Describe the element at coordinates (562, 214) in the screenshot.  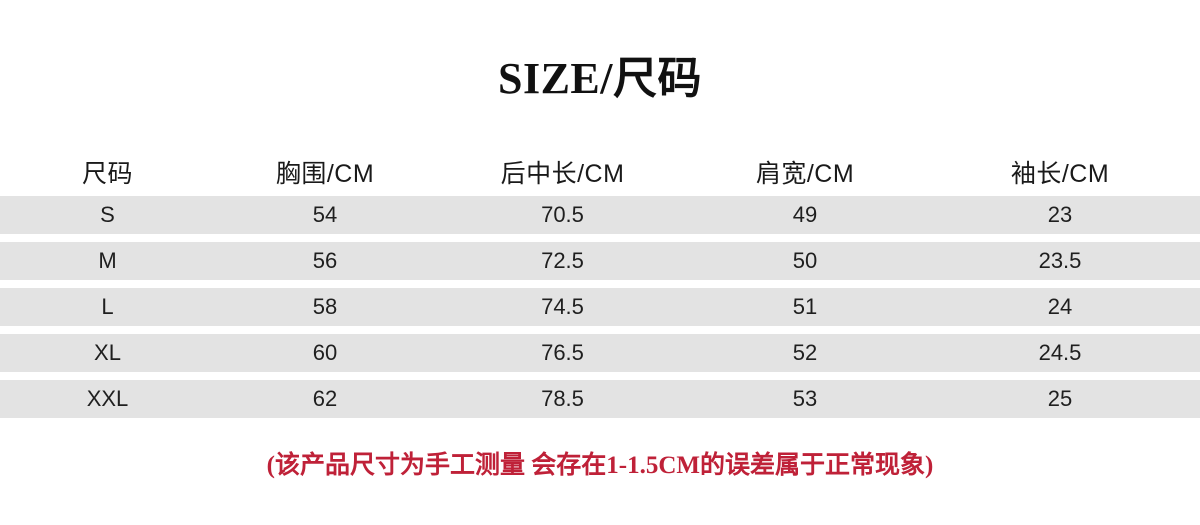
I see `cell-back-length: 70.5` at that location.